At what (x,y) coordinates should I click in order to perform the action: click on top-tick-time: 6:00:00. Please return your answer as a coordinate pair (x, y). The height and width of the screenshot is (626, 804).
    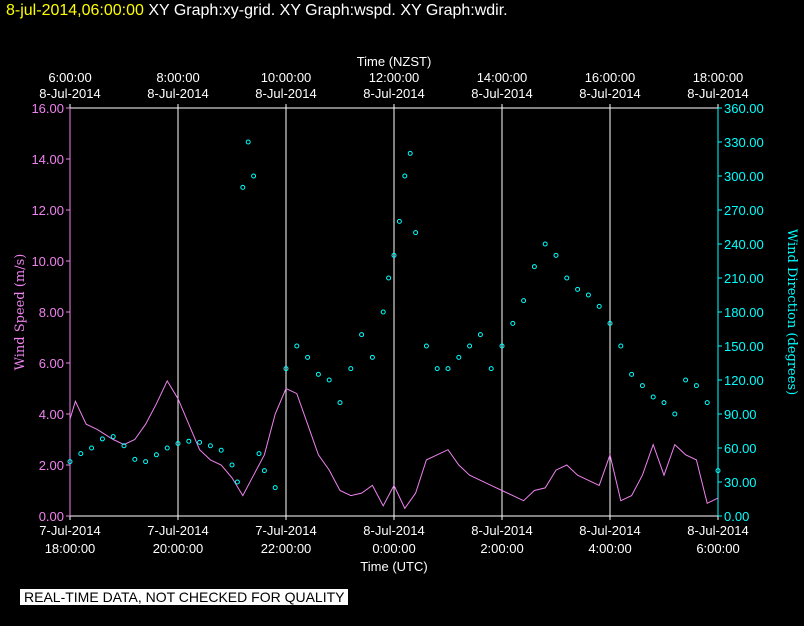
    Looking at the image, I should click on (69, 77).